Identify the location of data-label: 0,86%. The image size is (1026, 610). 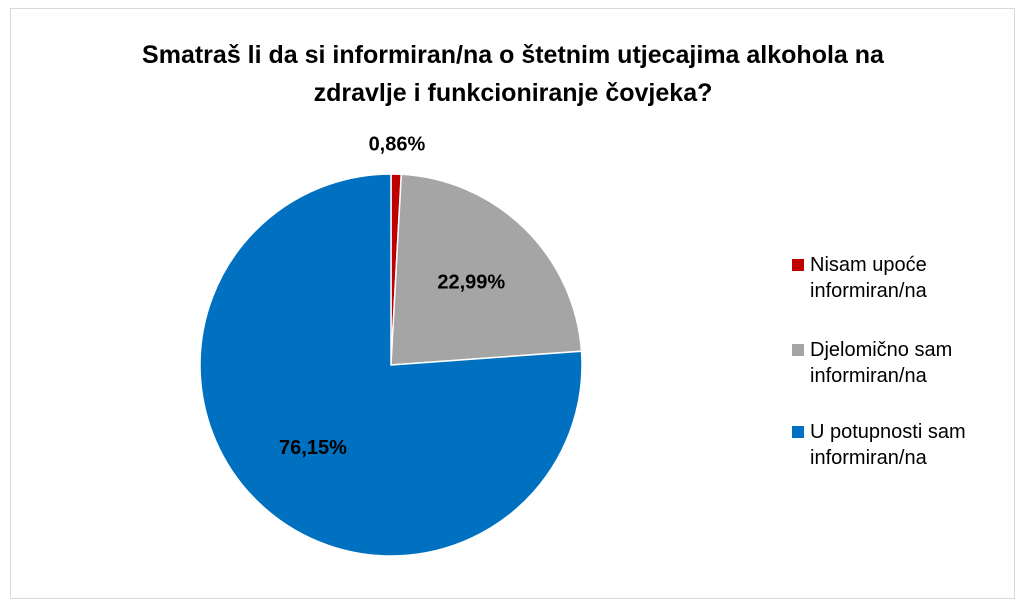
(397, 145).